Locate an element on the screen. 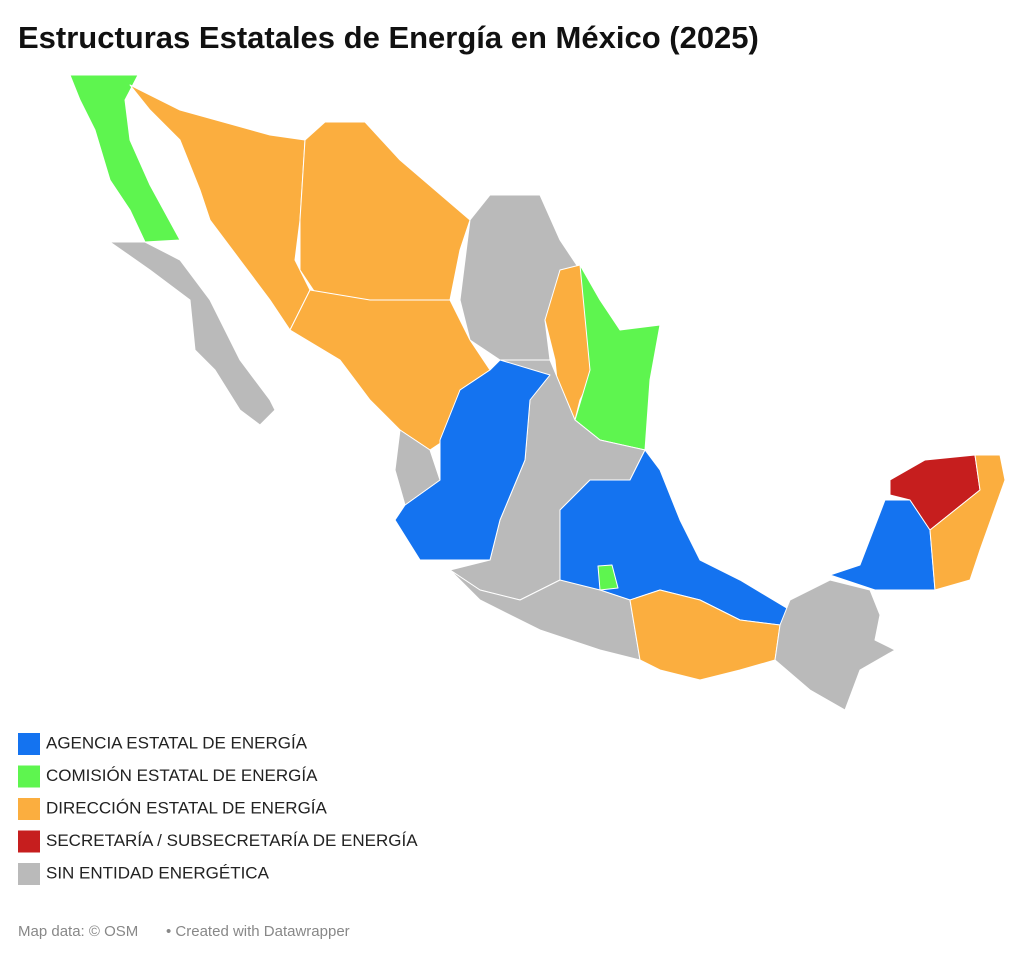  legend-label: COMISIÓN ESTATAL DE ENERGÍA is located at coordinates (182, 775).